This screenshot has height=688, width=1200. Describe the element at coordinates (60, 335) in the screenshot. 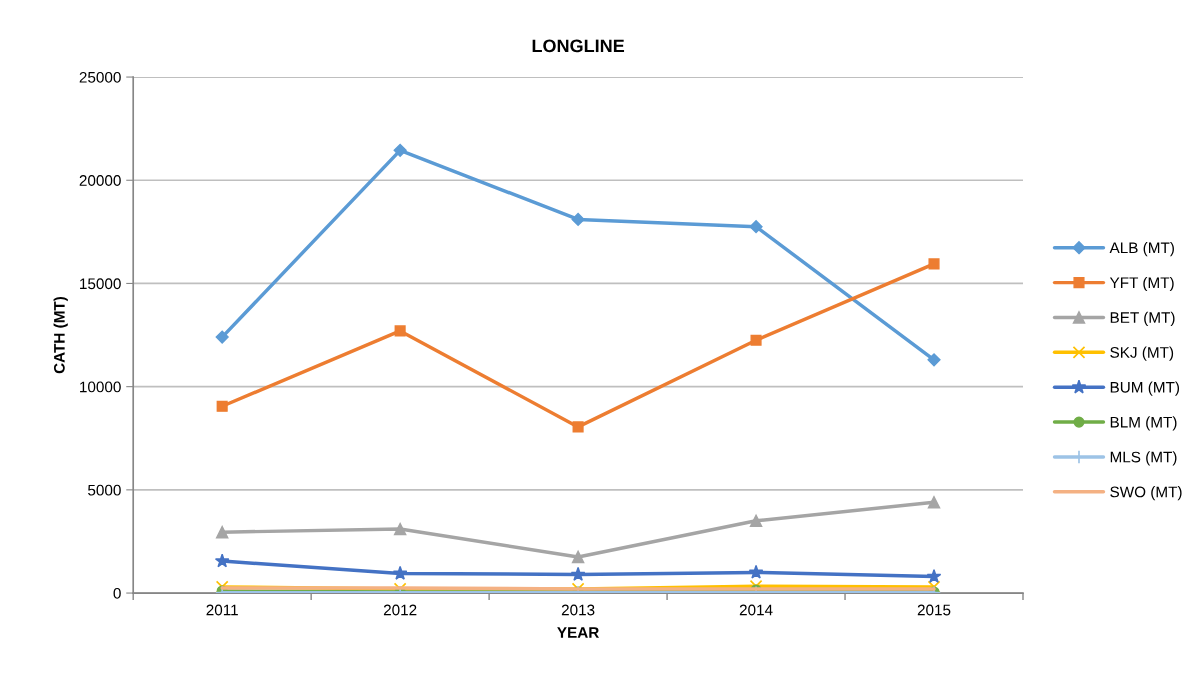

I see `y-axis-title: CATH (MT)` at that location.